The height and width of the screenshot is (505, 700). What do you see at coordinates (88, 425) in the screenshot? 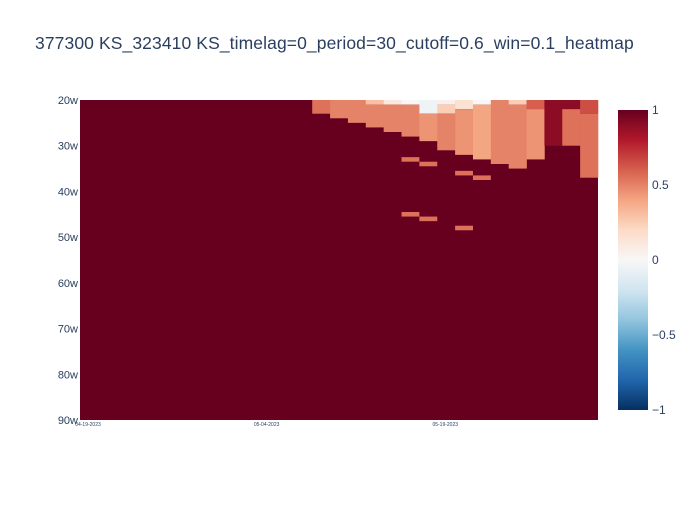
I see `x-tick-label: 04-19-2023` at bounding box center [88, 425].